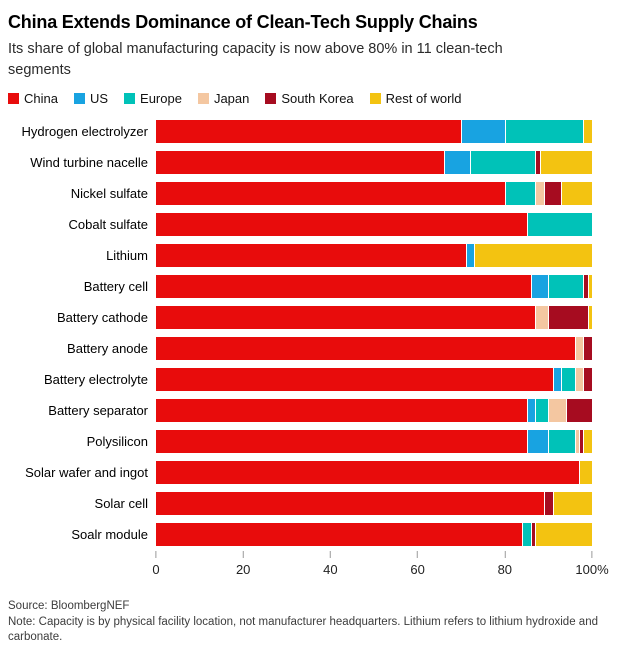 The image size is (619, 646). Describe the element at coordinates (82, 568) in the screenshot. I see `axis-spacer` at that location.